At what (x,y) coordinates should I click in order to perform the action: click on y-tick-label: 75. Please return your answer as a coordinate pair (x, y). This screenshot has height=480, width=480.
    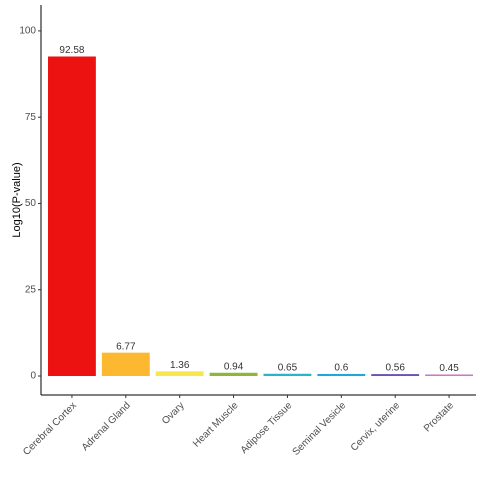
    Looking at the image, I should click on (31, 117).